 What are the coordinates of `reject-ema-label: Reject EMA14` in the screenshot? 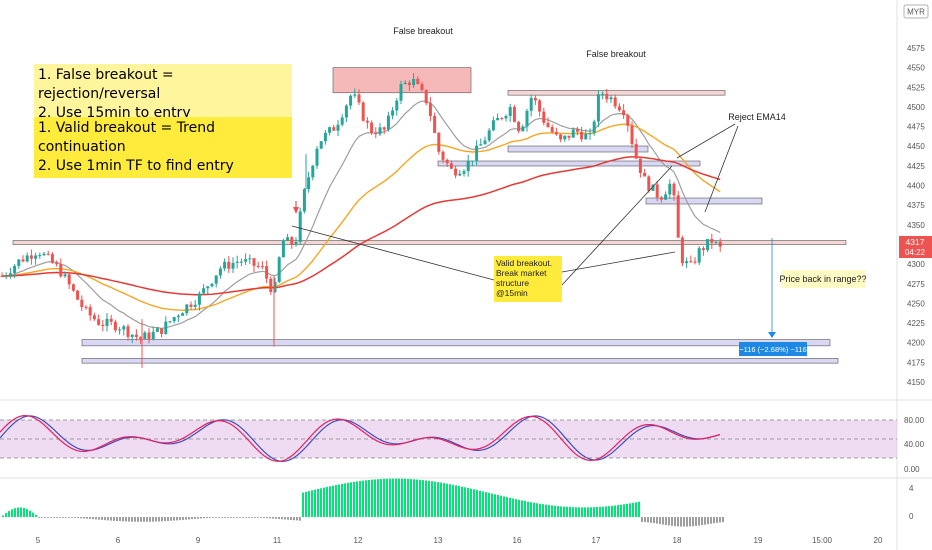 It's located at (757, 117).